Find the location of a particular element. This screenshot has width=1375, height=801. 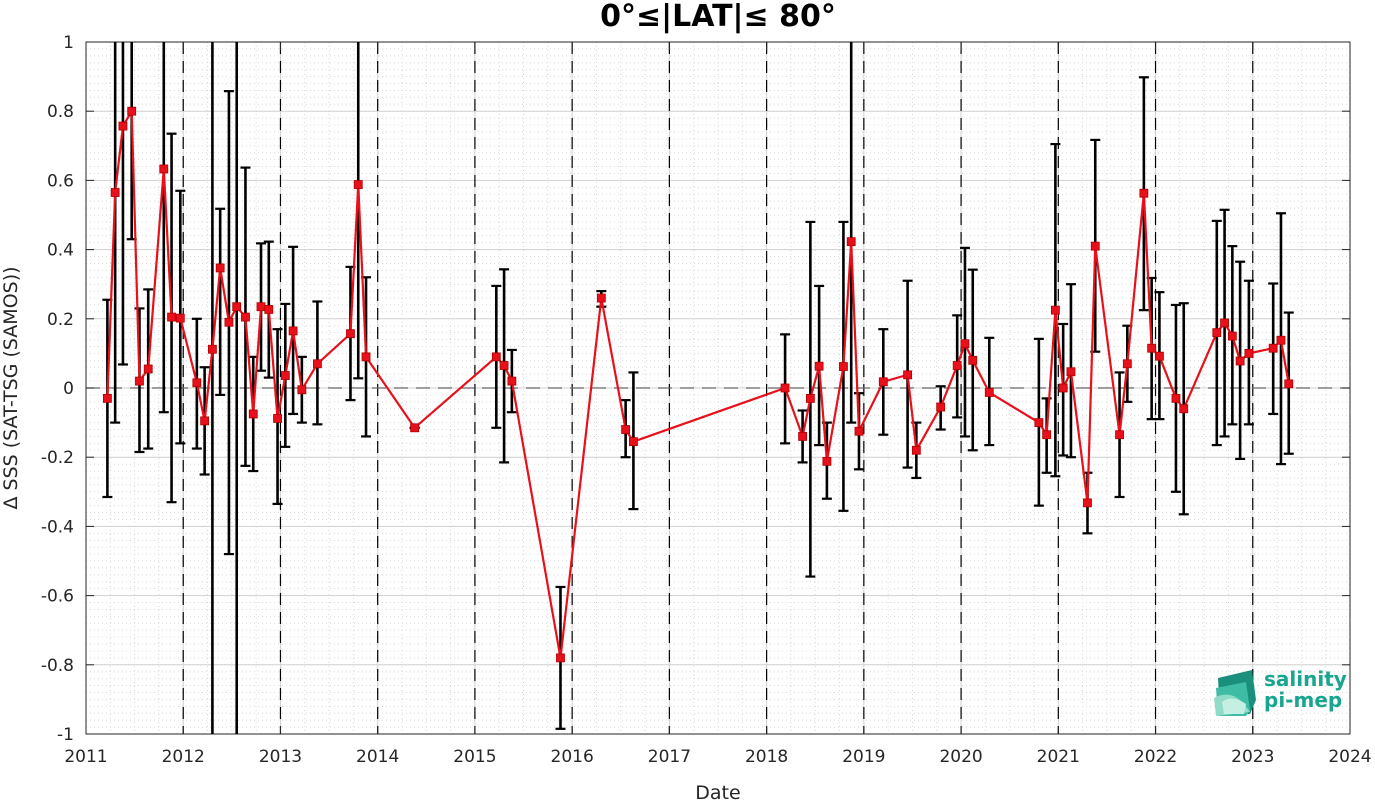

salinity-pimep-logo: salinity pi-mep is located at coordinates (1280, 691).